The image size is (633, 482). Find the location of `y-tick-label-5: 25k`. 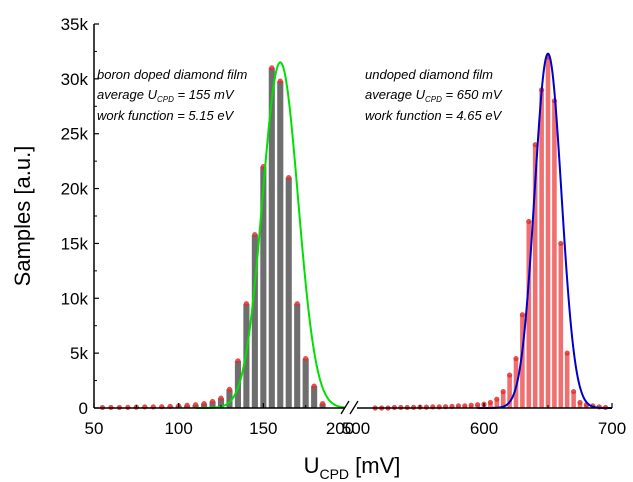

y-tick-label-5: 25k is located at coordinates (75, 134).